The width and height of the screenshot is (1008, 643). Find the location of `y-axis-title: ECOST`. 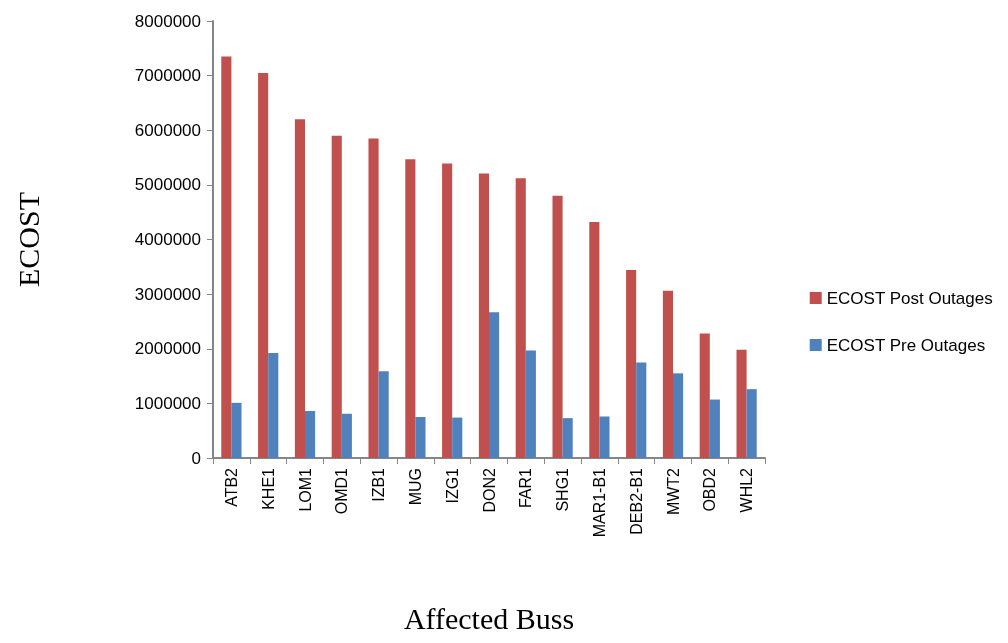

y-axis-title: ECOST is located at coordinates (28, 239).